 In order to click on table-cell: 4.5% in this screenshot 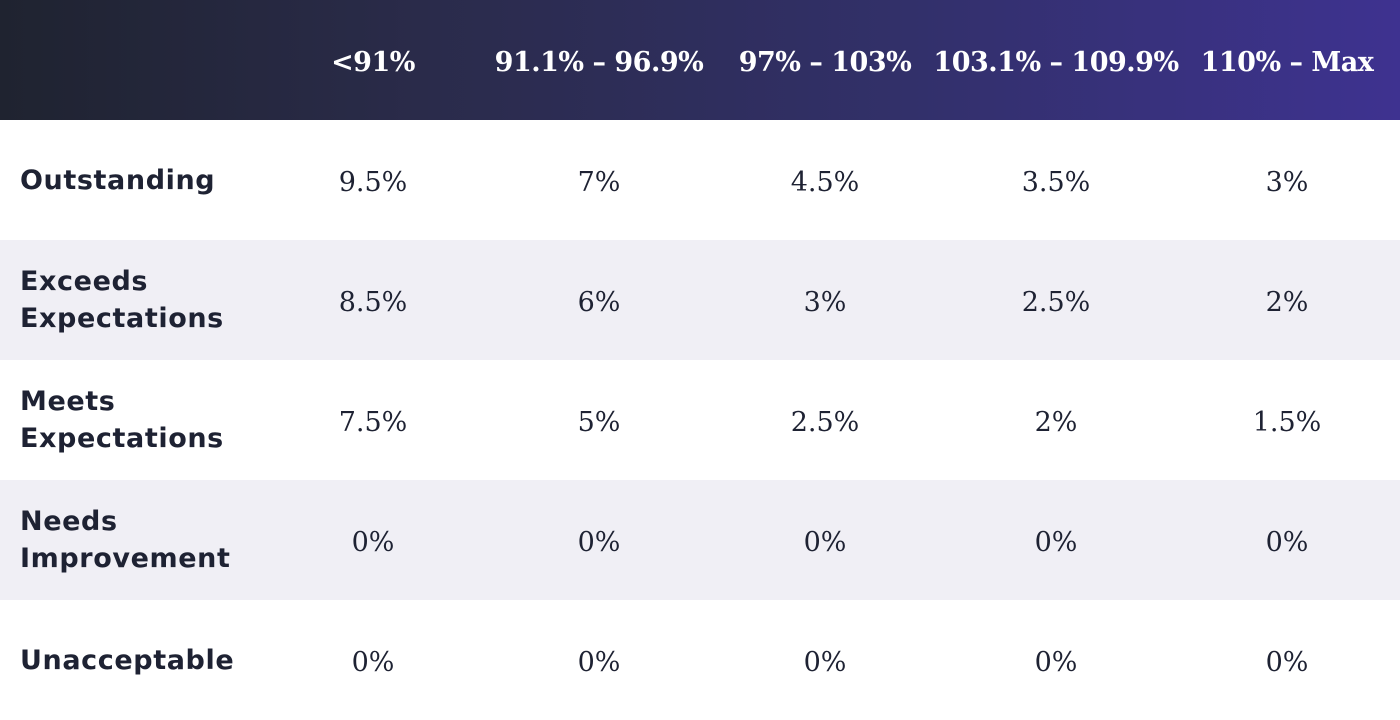, I will do `click(825, 182)`.